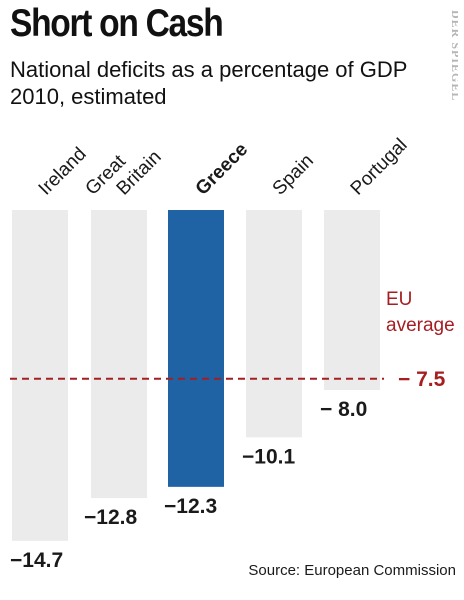 This screenshot has height=600, width=464. I want to click on category-label-portugal: Portugal, so click(379, 167).